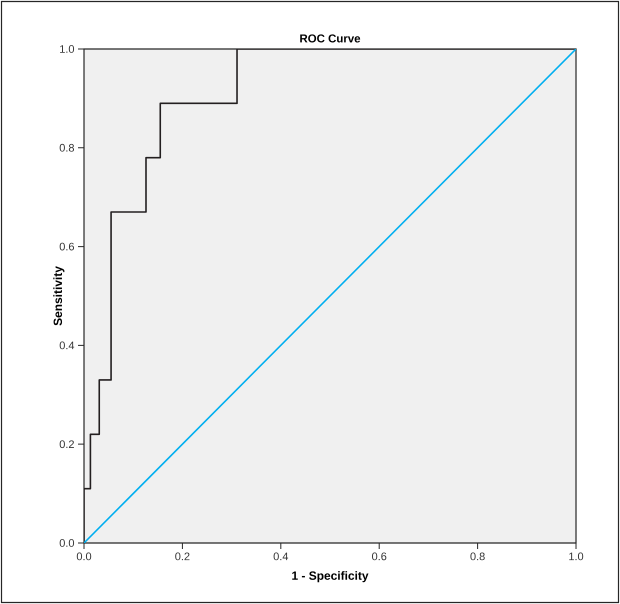  Describe the element at coordinates (67, 444) in the screenshot. I see `y-tick-label: 0.2` at that location.